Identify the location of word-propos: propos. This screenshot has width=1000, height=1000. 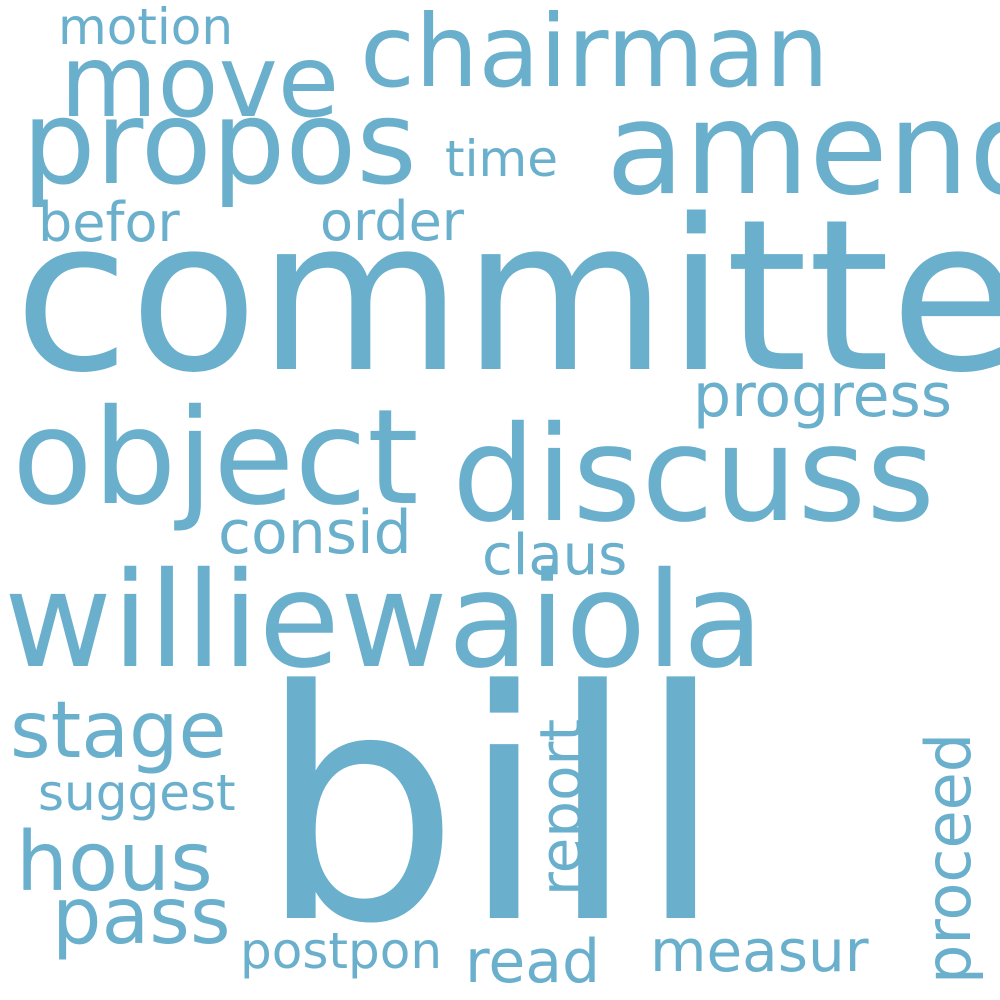
(219, 143).